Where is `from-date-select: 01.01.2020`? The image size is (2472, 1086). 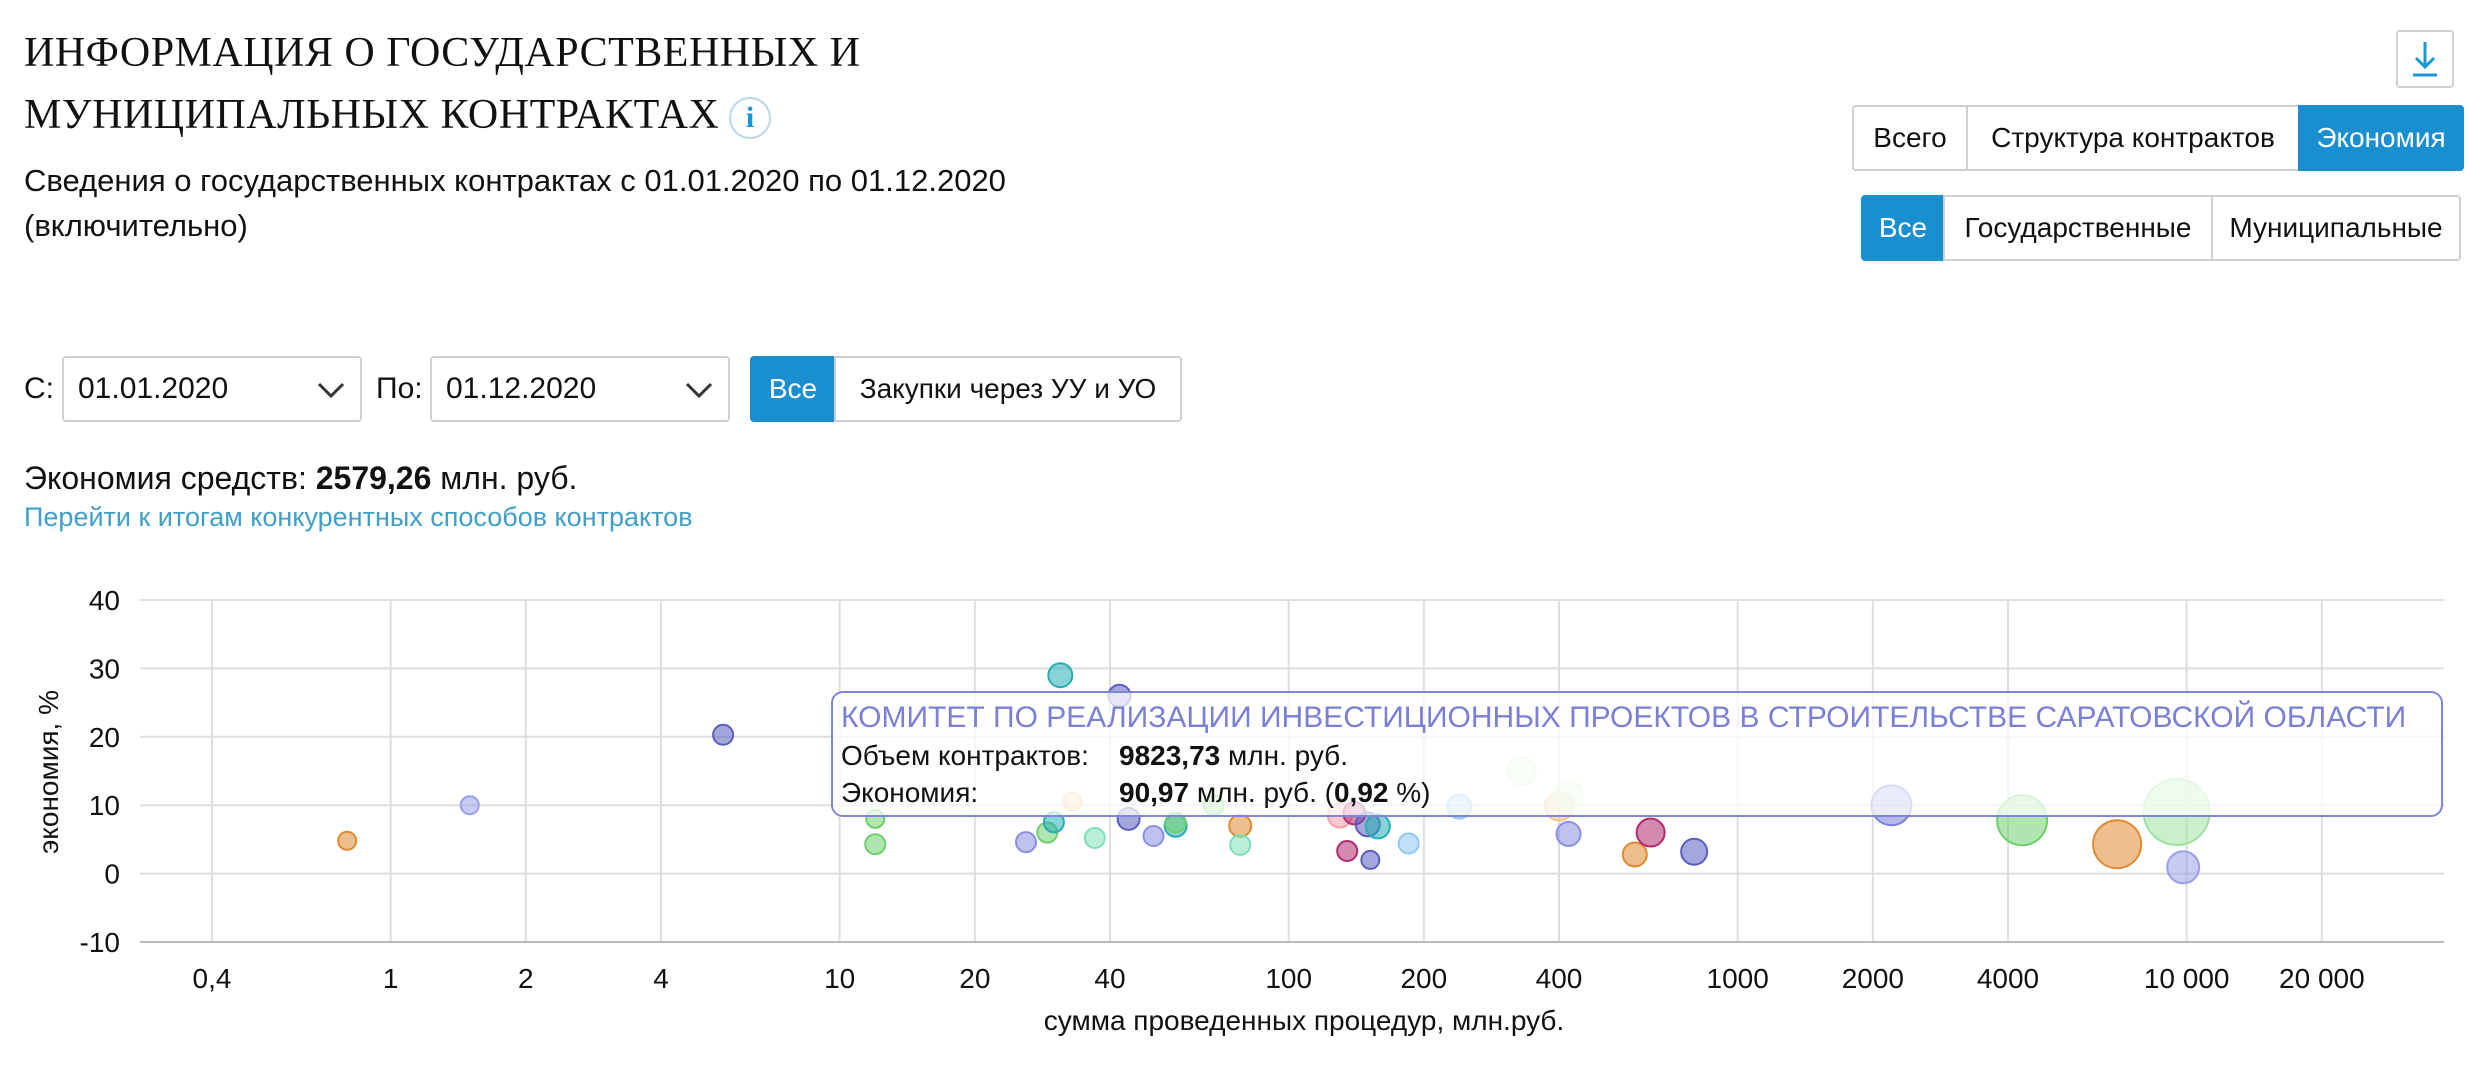 from-date-select: 01.01.2020 is located at coordinates (212, 389).